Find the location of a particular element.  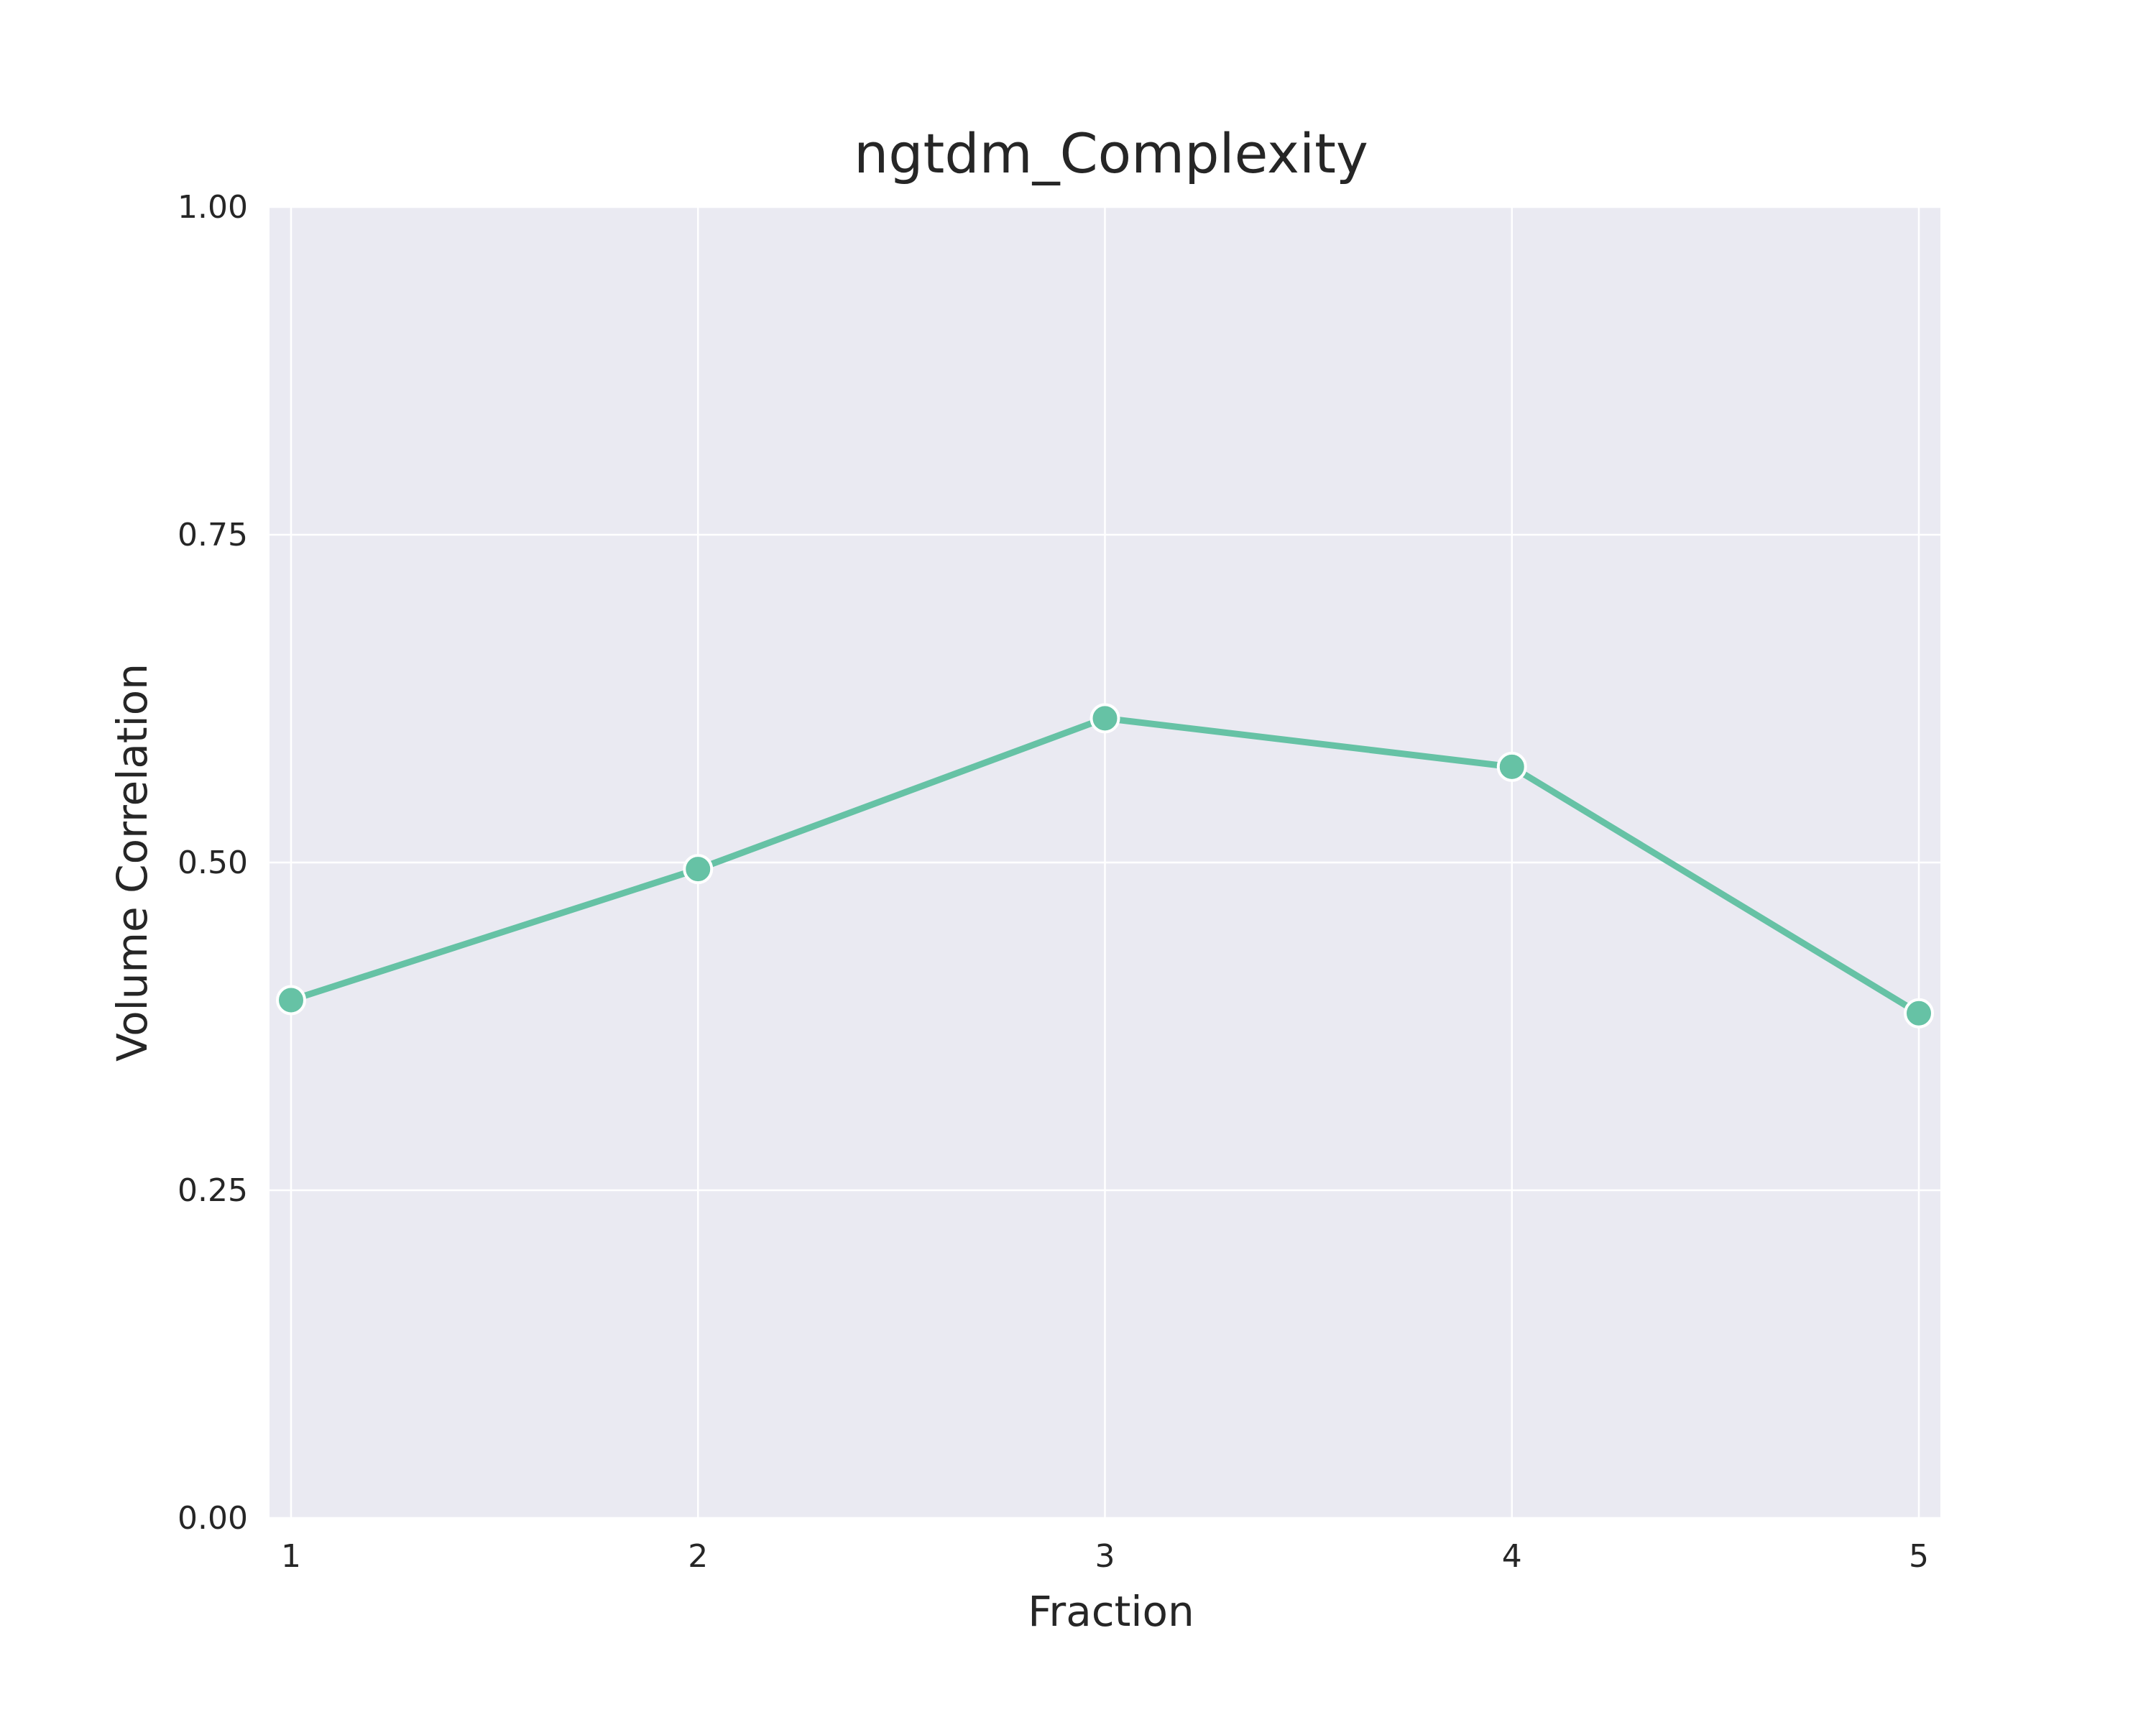

x-axis-label: Fraction is located at coordinates (1111, 1611).